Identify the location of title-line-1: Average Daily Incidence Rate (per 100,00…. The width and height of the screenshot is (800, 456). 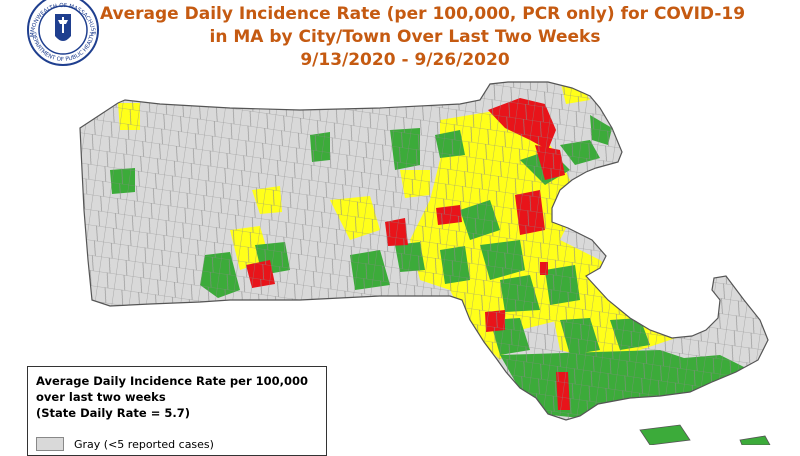
(423, 14).